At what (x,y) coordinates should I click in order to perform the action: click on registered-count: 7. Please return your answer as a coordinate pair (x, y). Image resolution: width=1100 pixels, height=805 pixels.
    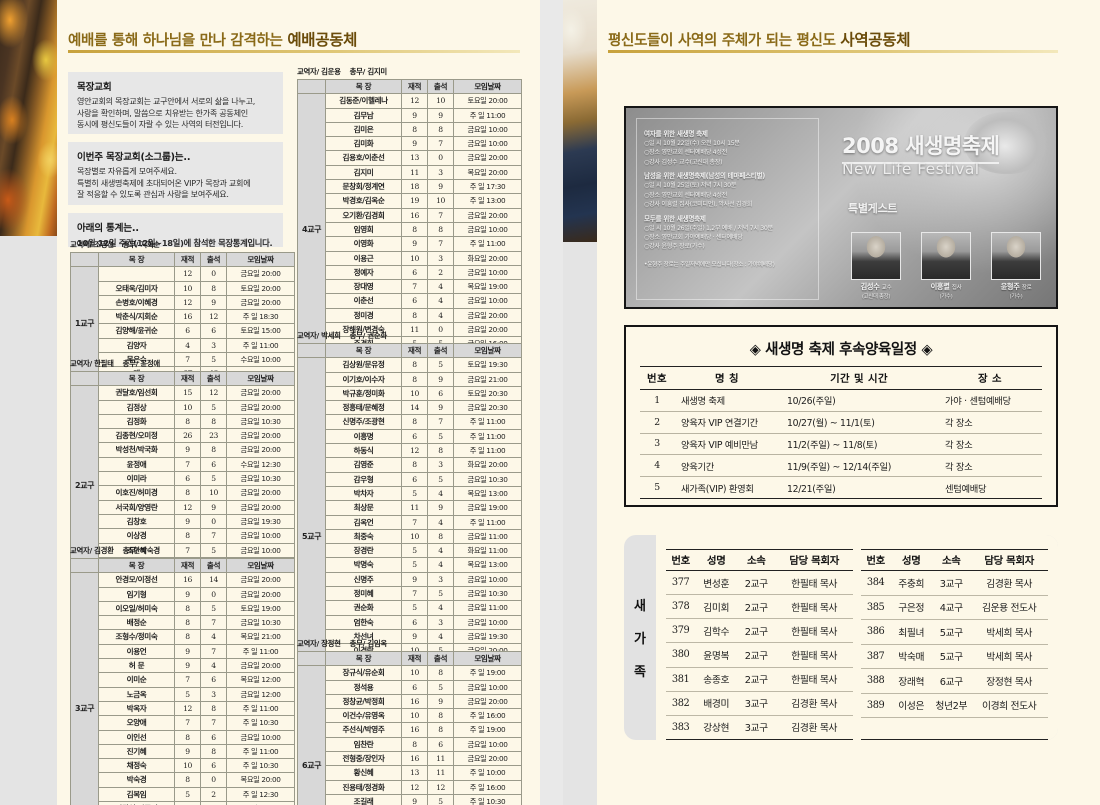
    Looking at the image, I should click on (187, 723).